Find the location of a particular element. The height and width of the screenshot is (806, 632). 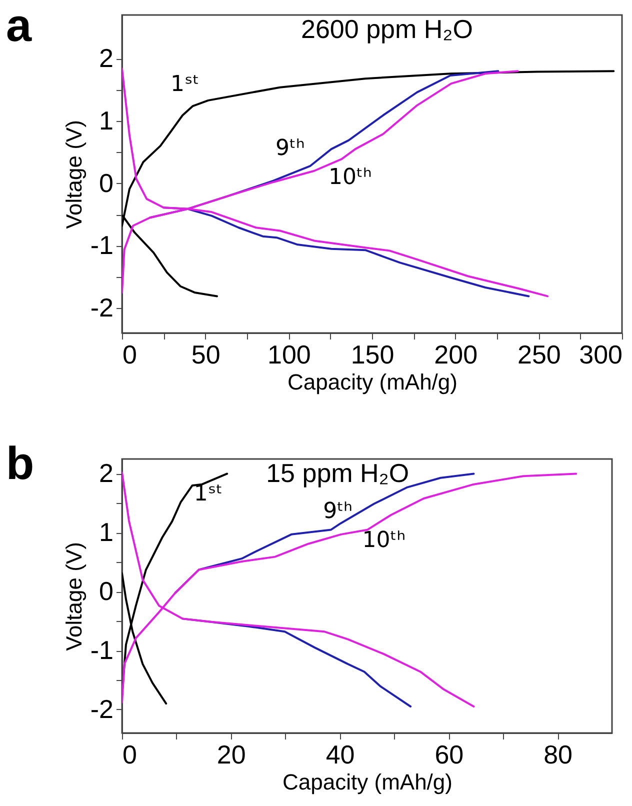

x-tick-label: 250 is located at coordinates (539, 355).